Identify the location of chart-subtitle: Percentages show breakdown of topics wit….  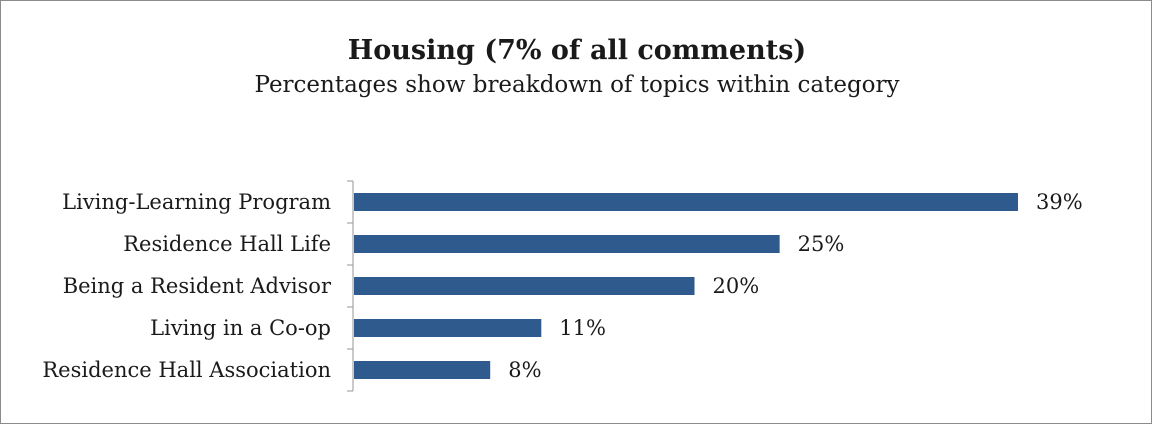
(577, 85).